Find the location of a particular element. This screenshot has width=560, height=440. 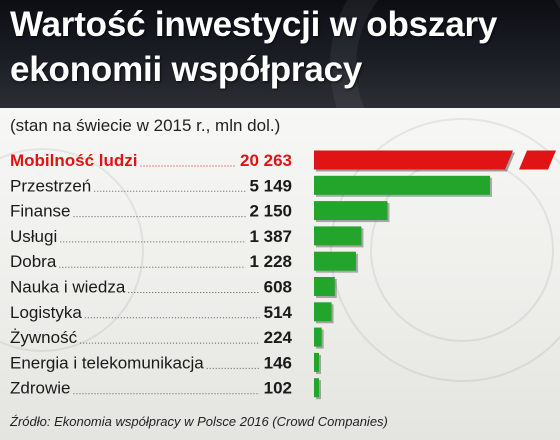

category-label: Usługi is located at coordinates (33, 236).